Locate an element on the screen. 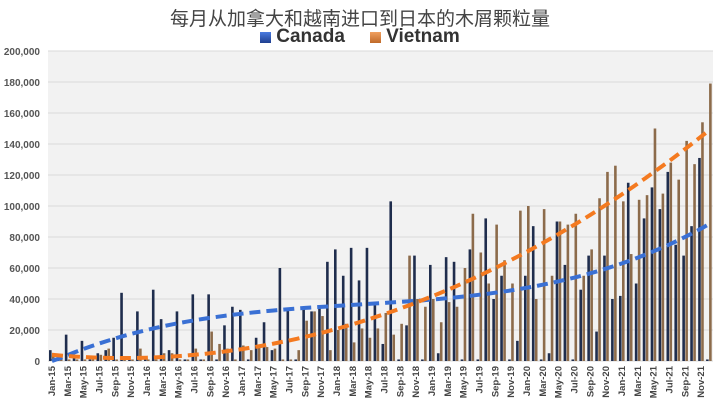 This screenshot has height=410, width=720. x-tick-label: Sep-18 is located at coordinates (400, 381).